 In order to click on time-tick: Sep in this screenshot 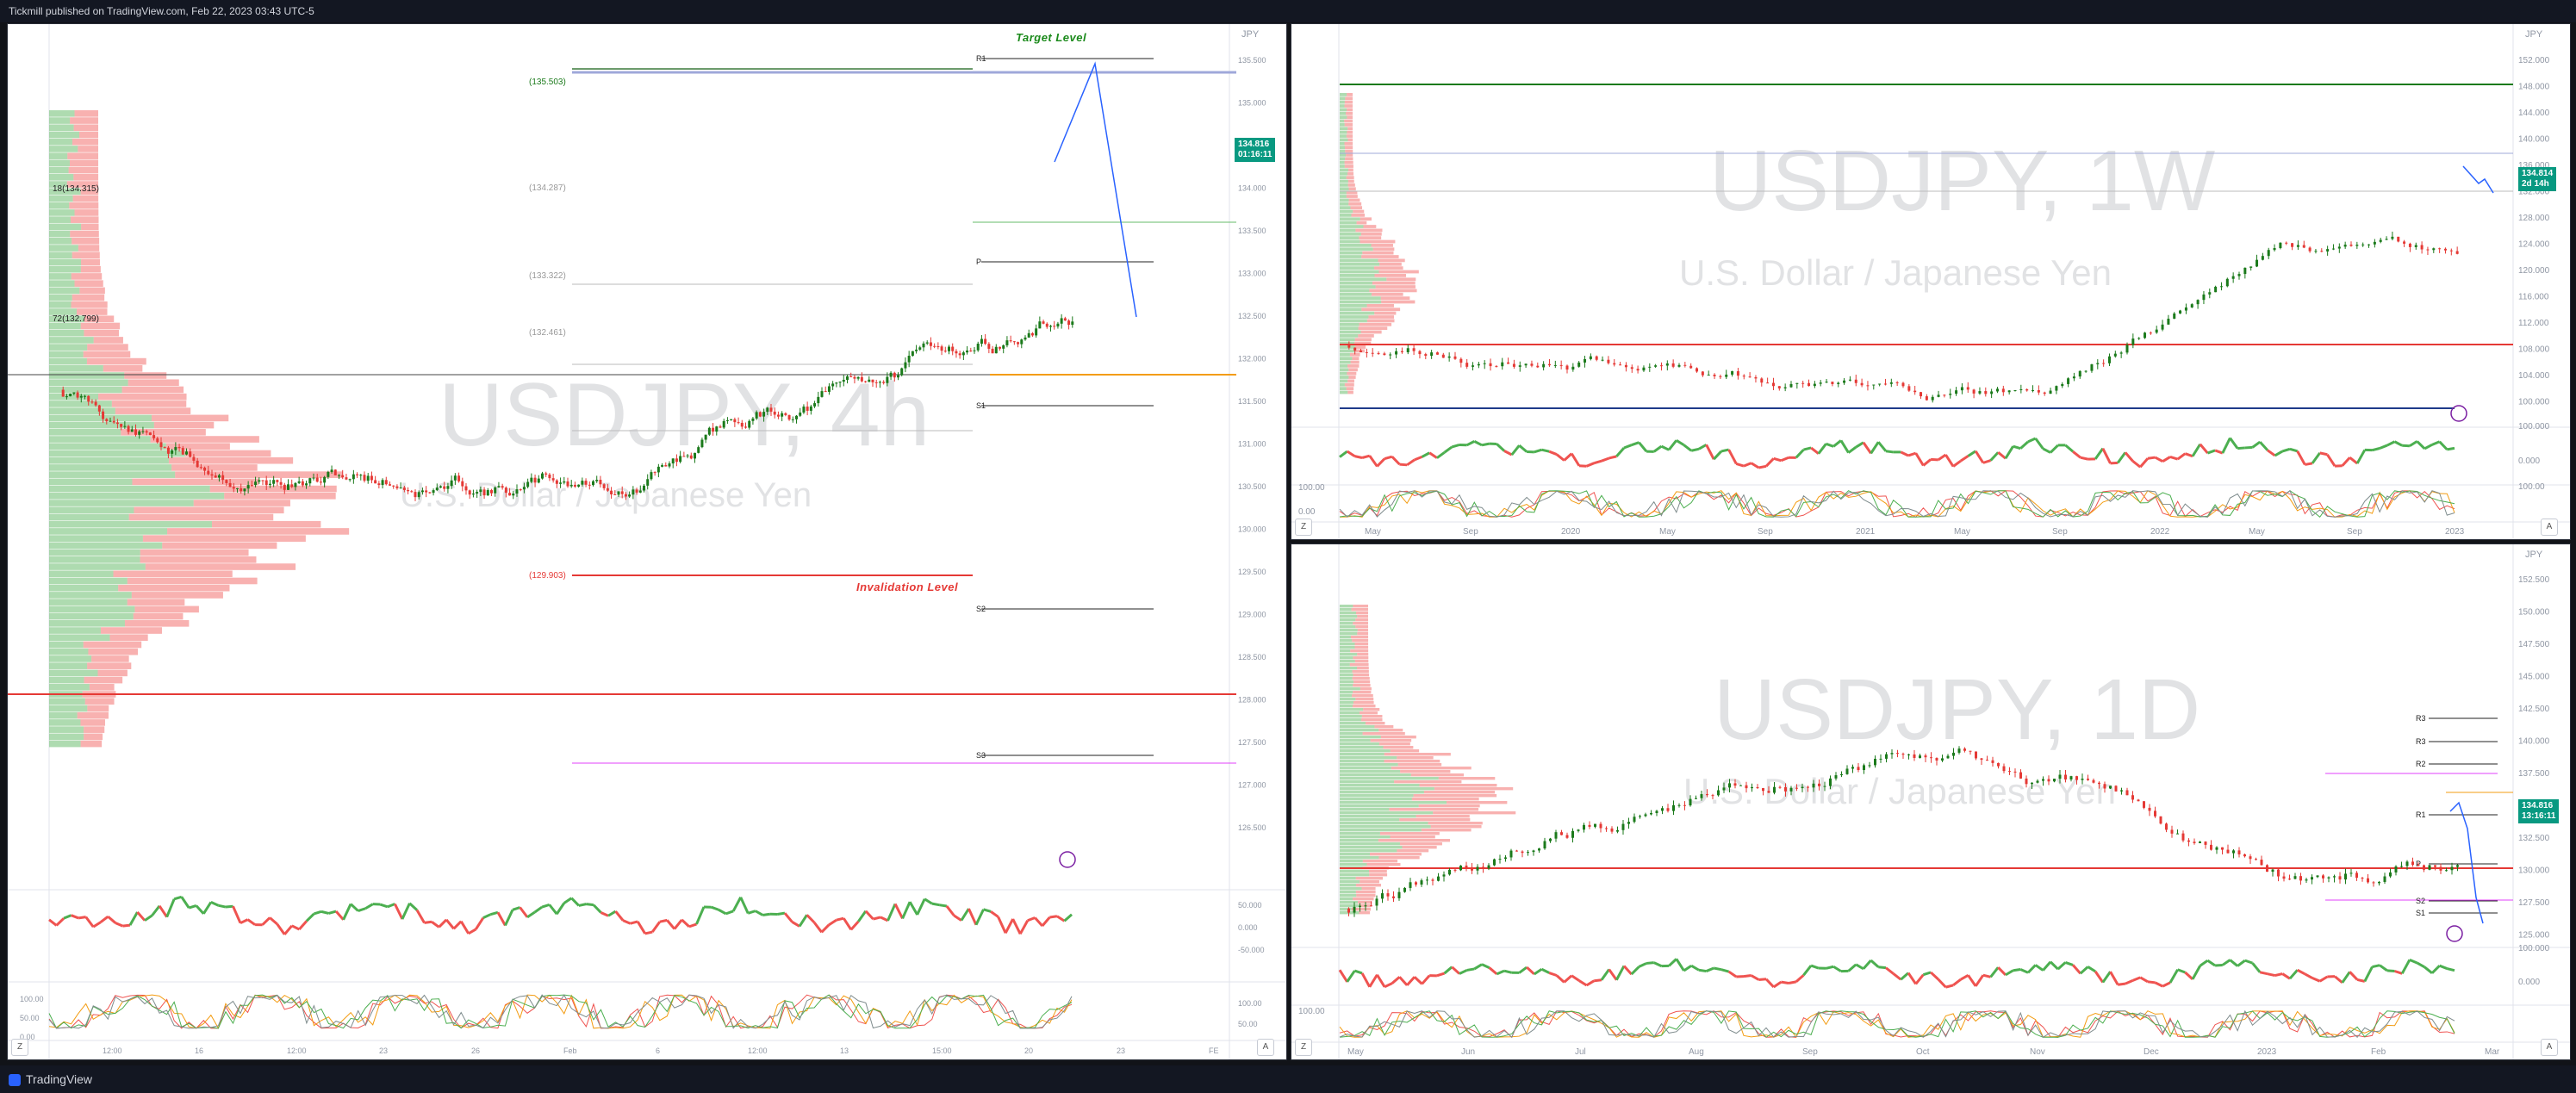, I will do `click(1810, 1052)`.